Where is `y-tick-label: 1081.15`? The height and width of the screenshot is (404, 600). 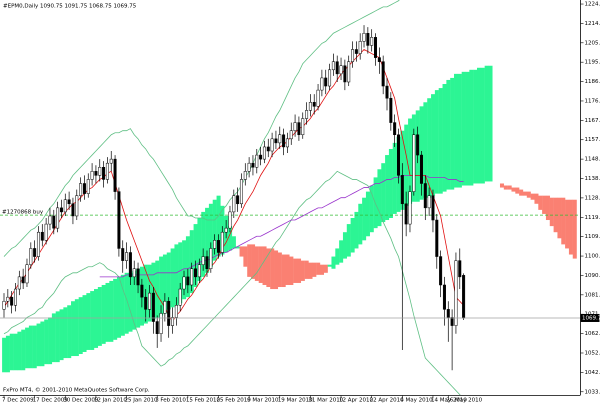
y-tick-label: 1081.15 is located at coordinates (592, 295).